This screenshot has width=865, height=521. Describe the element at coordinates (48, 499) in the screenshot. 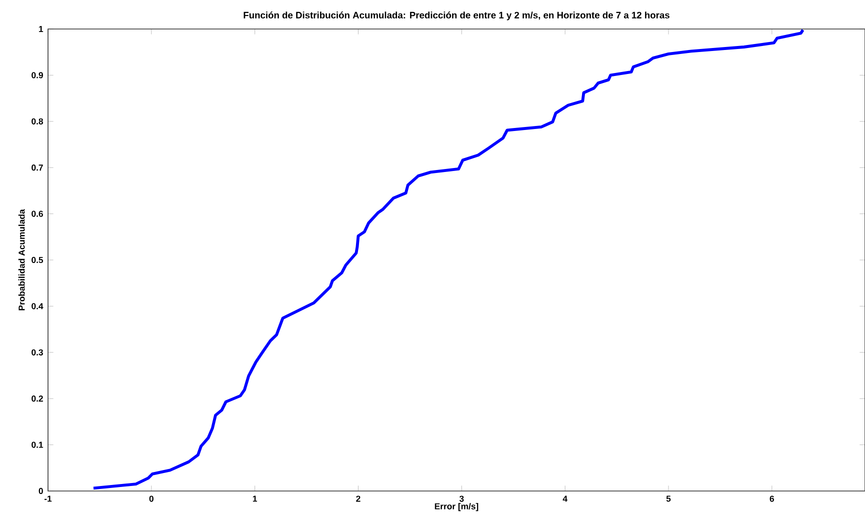

I see `x-tick-label: -1` at that location.